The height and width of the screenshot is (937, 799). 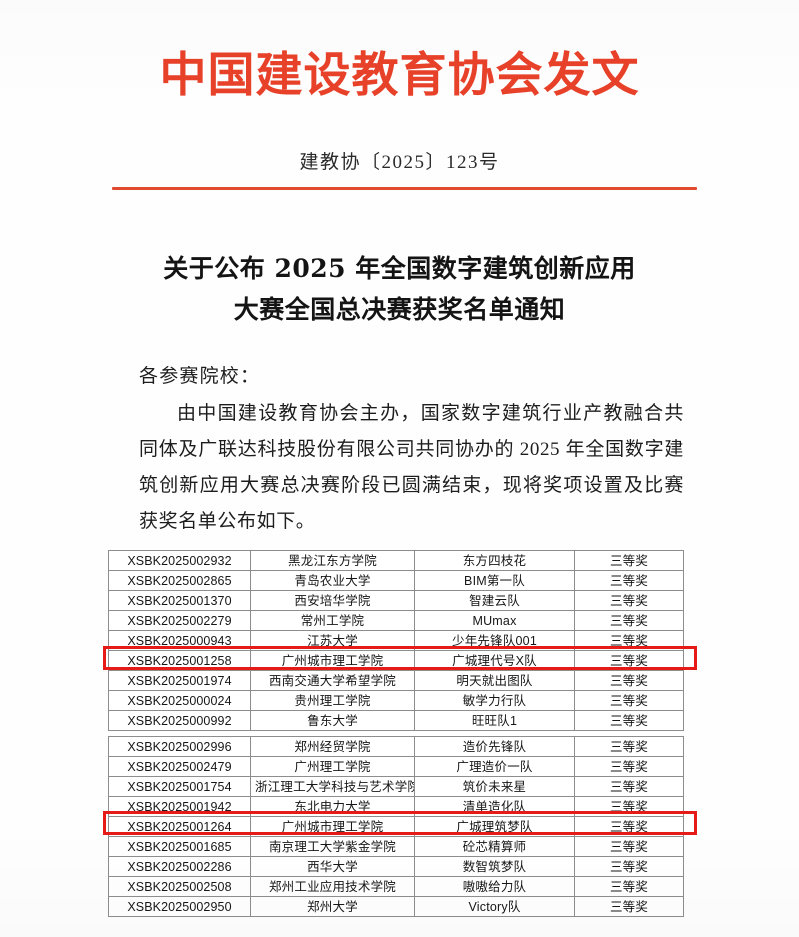 What do you see at coordinates (494, 906) in the screenshot?
I see `award-team-cell: Victory队` at bounding box center [494, 906].